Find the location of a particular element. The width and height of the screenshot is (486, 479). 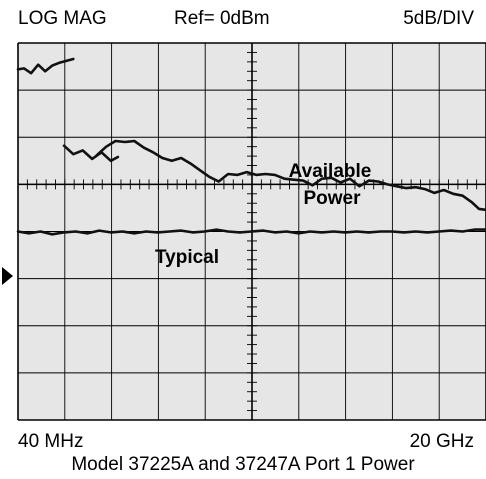

annotation-typical: Typical is located at coordinates (187, 257).